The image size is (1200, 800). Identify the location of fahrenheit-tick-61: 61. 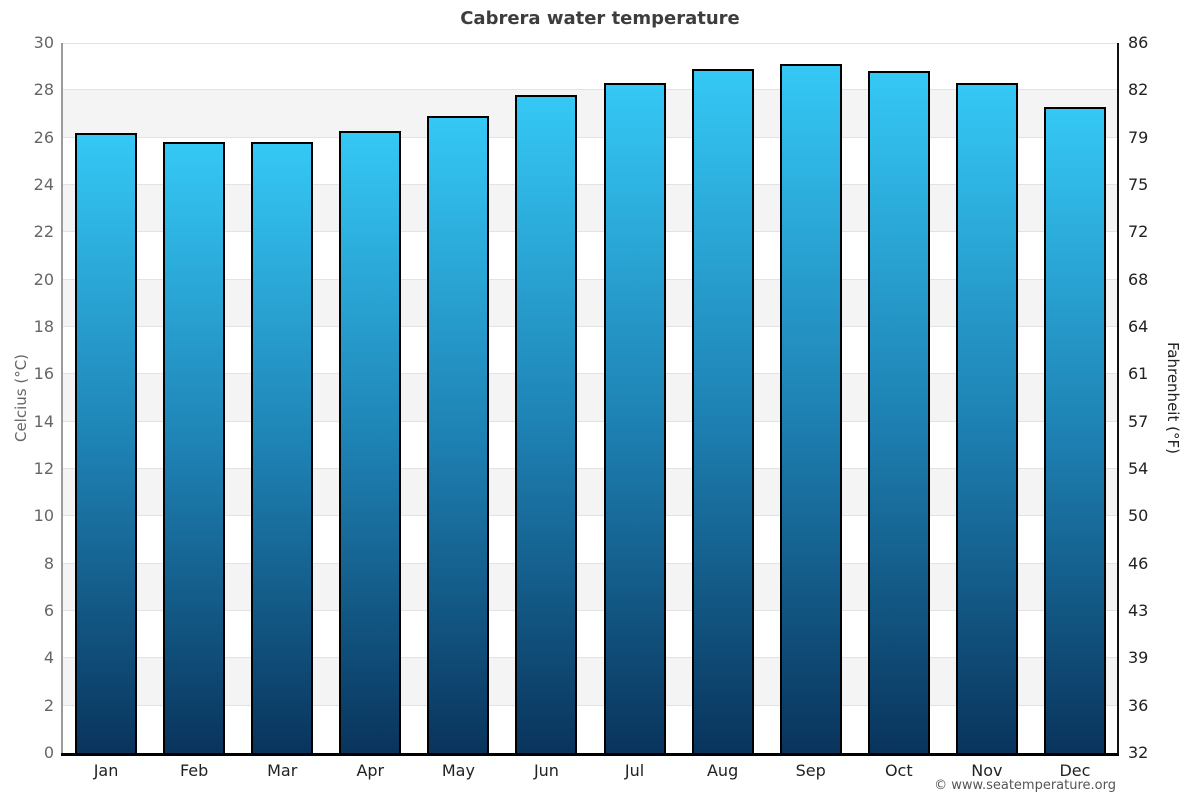
(1138, 374).